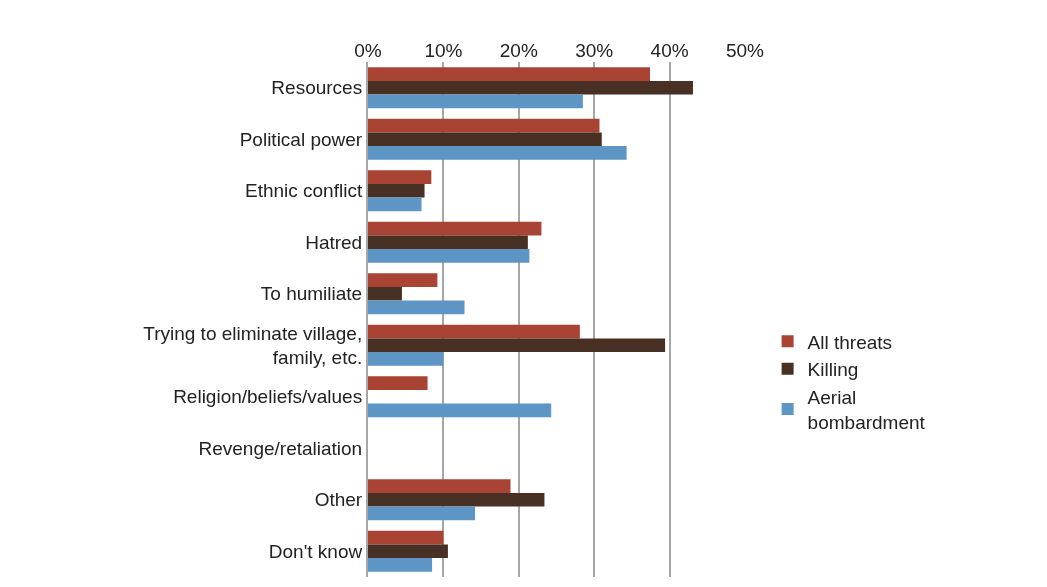 This screenshot has width=1047, height=587. Describe the element at coordinates (443, 51) in the screenshot. I see `x-tick-label: 10%` at that location.